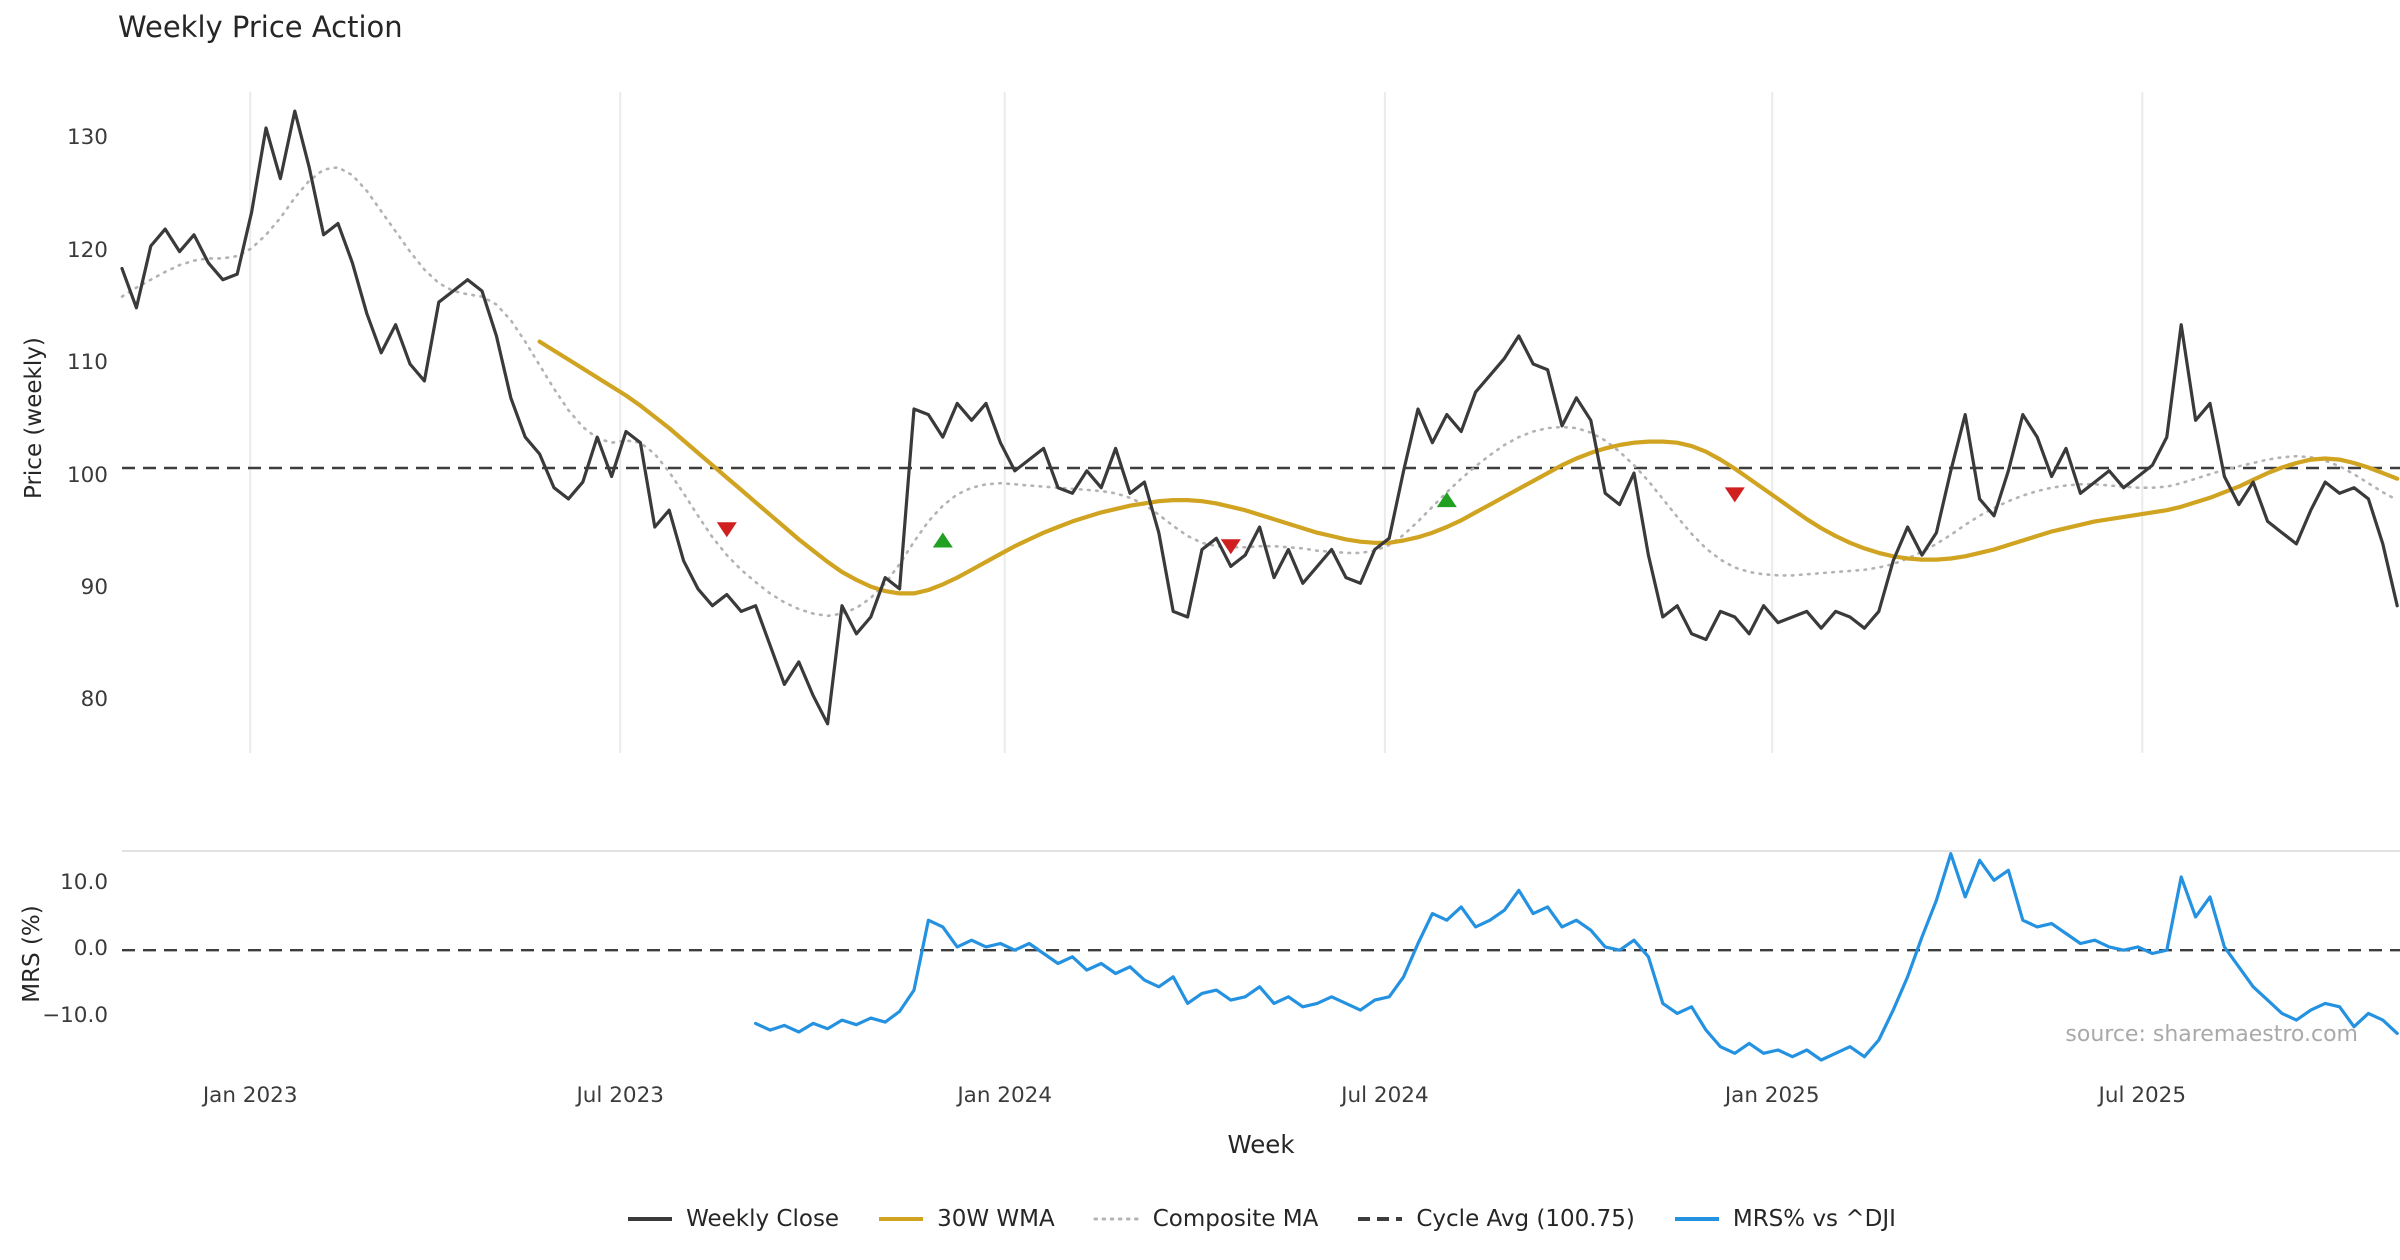 The width and height of the screenshot is (2400, 1260). I want to click on legend-label: MRS% vs ^DJI, so click(1814, 1219).